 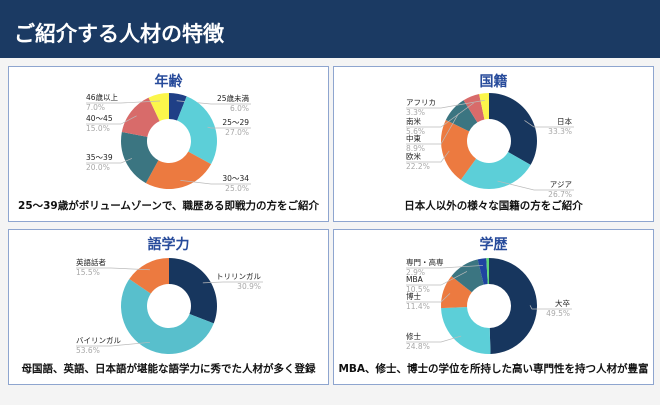 What do you see at coordinates (193, 291) in the screenshot?
I see `slice-トリリンガル` at bounding box center [193, 291].